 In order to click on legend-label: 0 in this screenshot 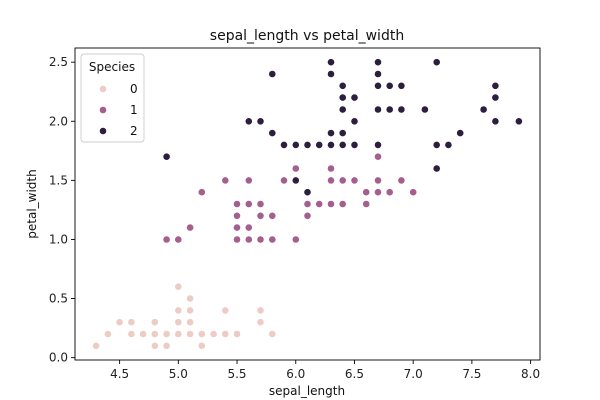, I will do `click(134, 89)`.